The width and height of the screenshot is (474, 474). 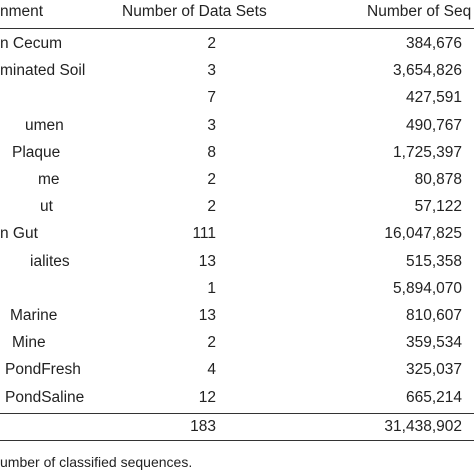 I want to click on environment-cell: Marine, so click(x=34, y=315).